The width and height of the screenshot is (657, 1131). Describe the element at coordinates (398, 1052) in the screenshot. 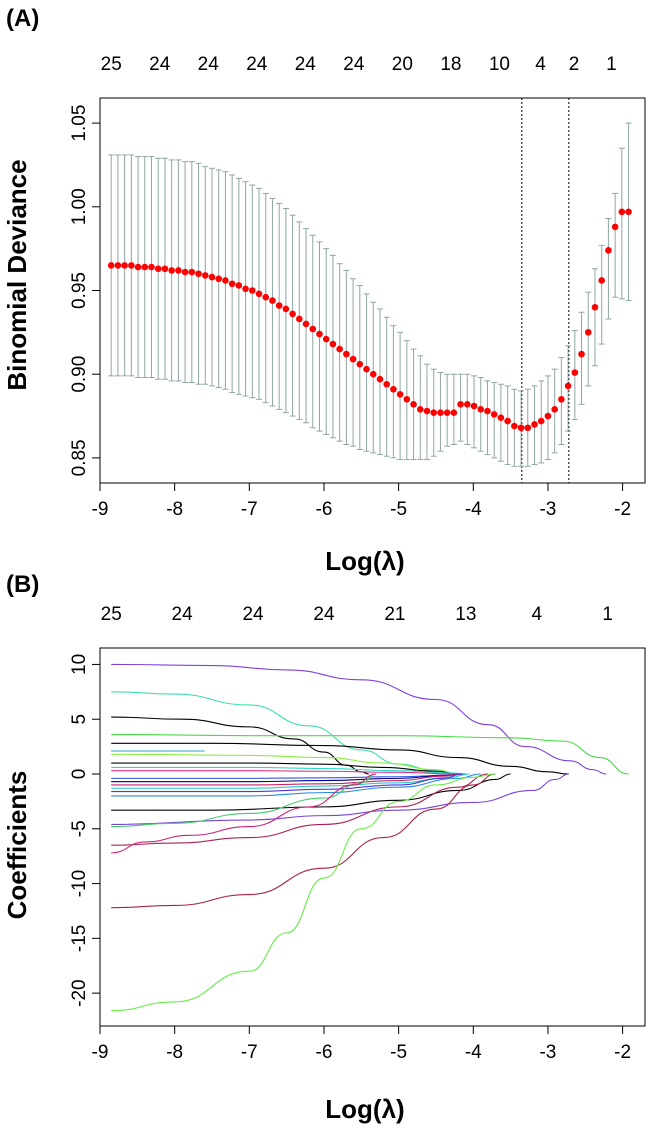

I see `x-tick-label: -5` at that location.